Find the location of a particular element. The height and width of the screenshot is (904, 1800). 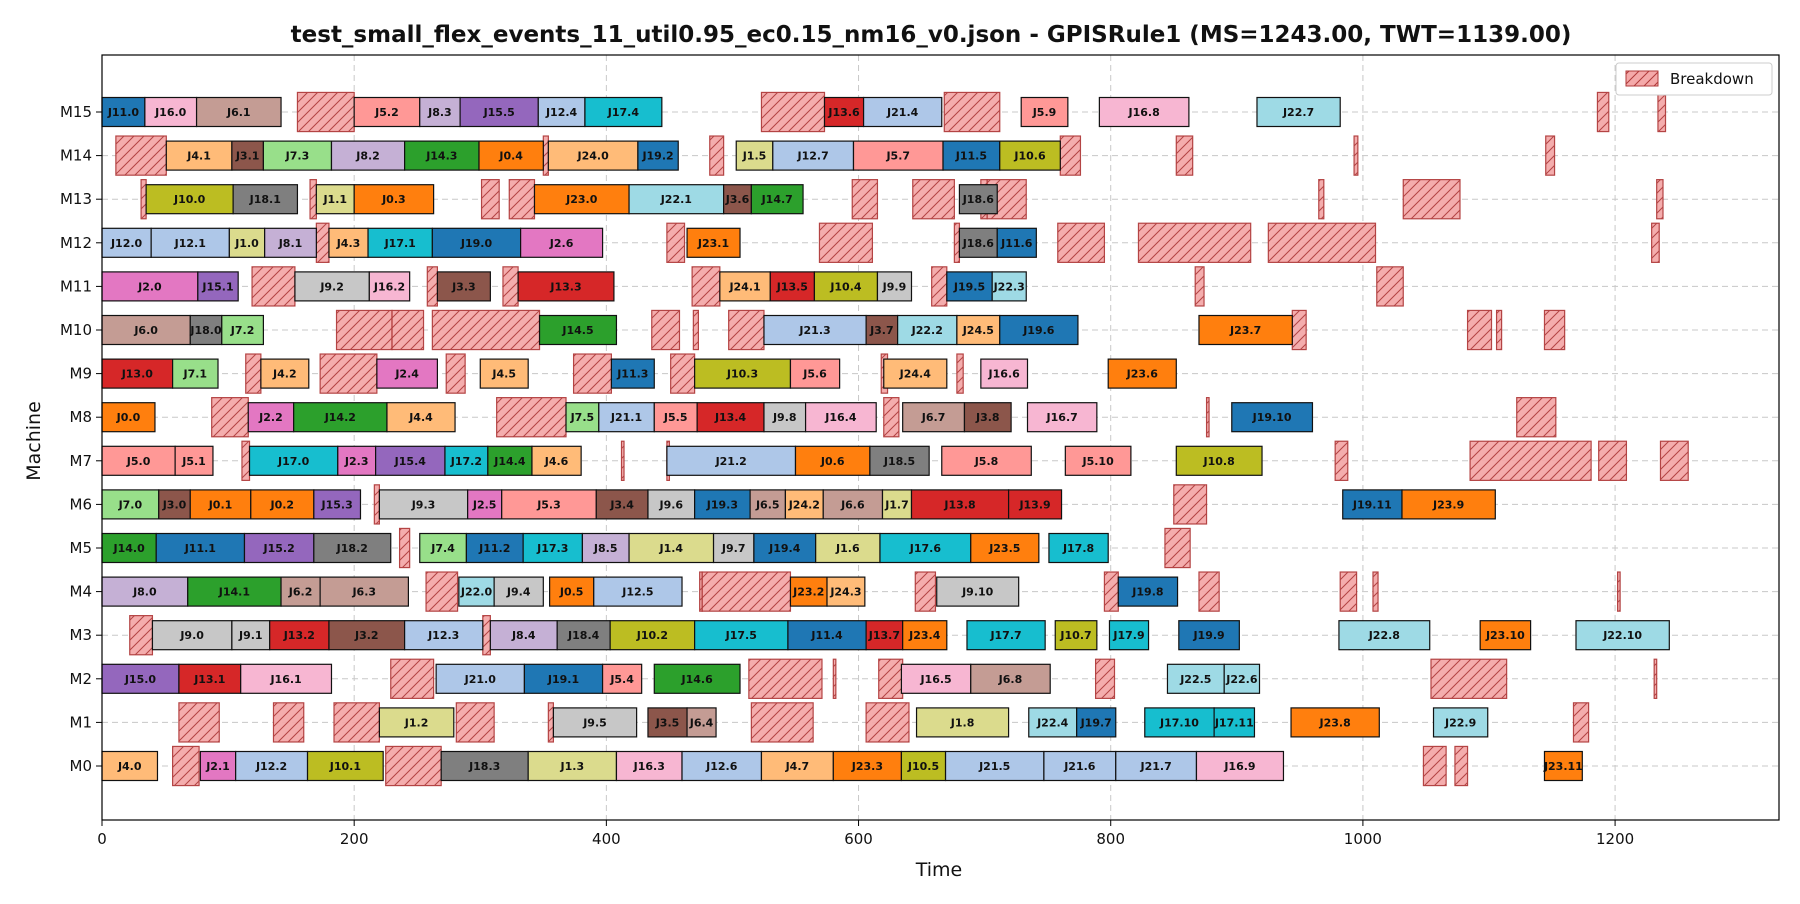

operation-bar-group: J13.1 is located at coordinates (210, 678).